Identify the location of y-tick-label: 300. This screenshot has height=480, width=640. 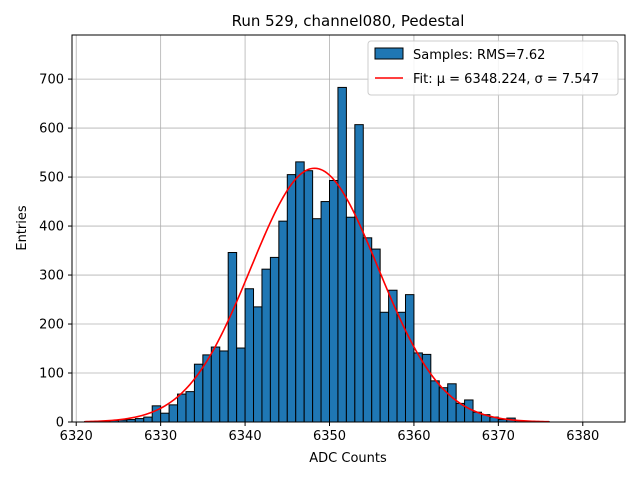
(51, 276).